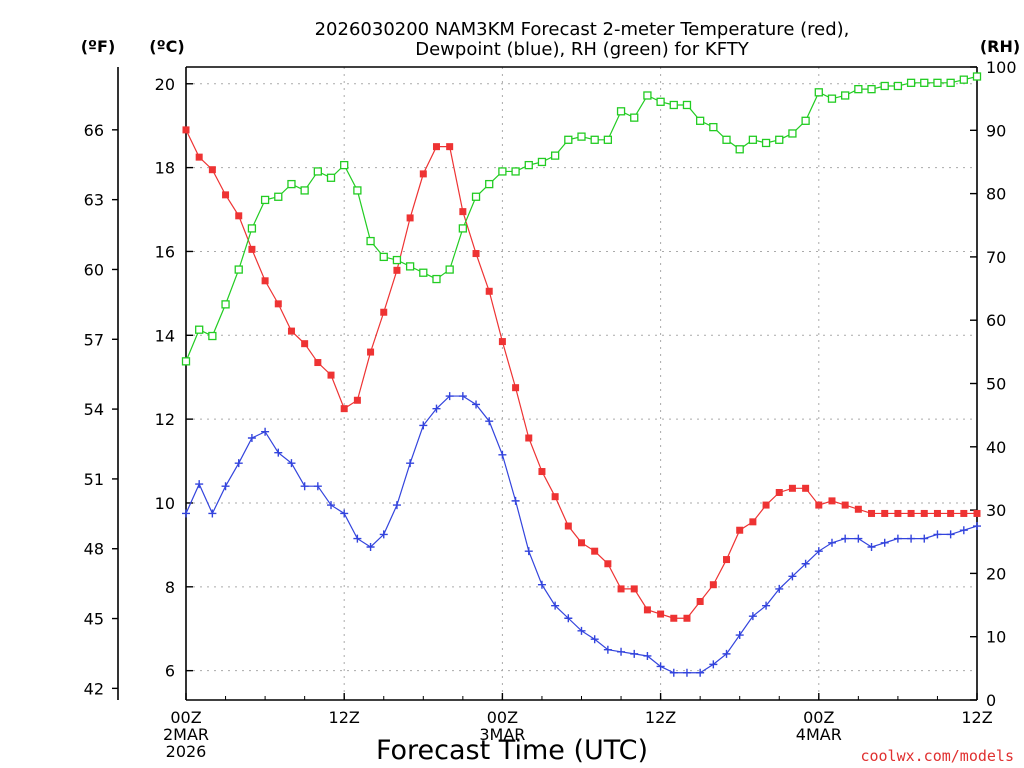 This screenshot has width=1024, height=768. I want to click on celsius-tick-label: 10, so click(165, 503).